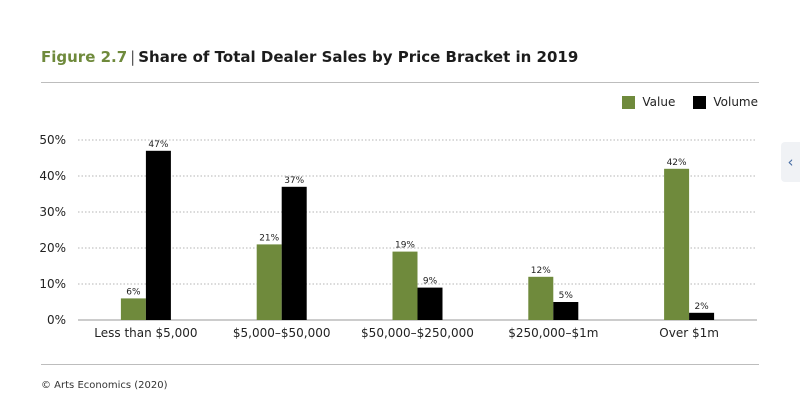  What do you see at coordinates (430, 282) in the screenshot?
I see `data-label: 9%` at bounding box center [430, 282].